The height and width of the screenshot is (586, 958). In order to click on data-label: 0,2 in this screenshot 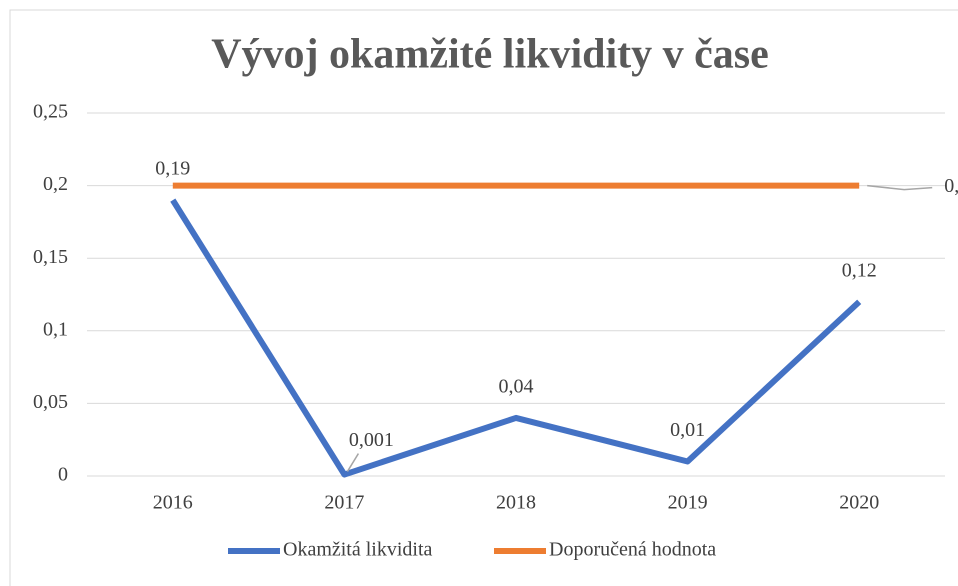, I will do `click(951, 186)`.